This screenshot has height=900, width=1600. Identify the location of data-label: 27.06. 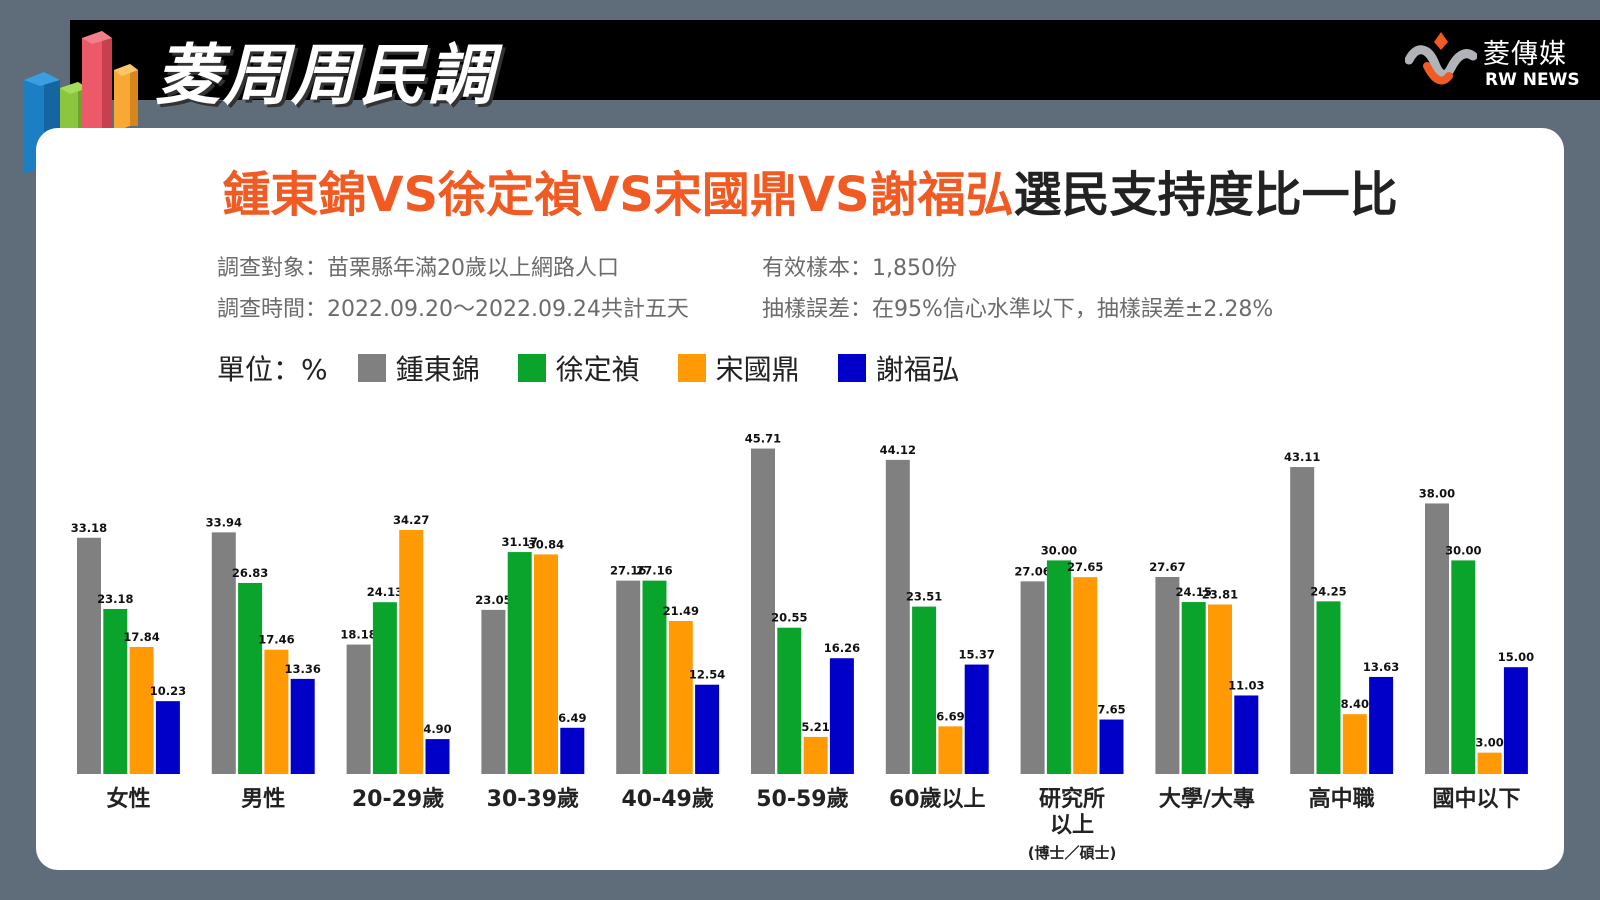
(1032, 571).